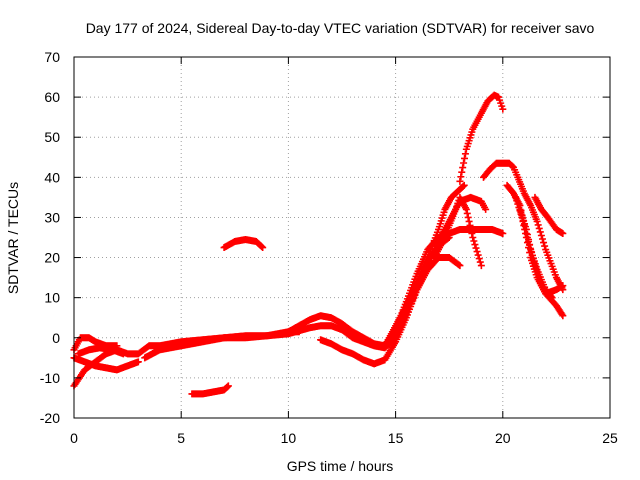 The height and width of the screenshot is (480, 640). I want to click on y-tick-label: 30, so click(52, 217).